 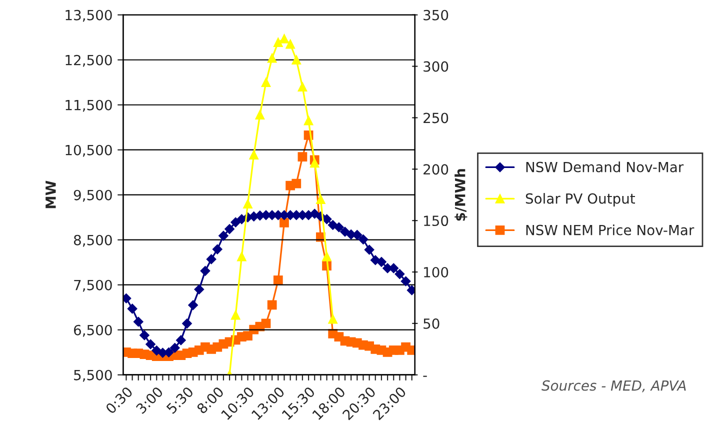 What do you see at coordinates (605, 167) in the screenshot?
I see `legend-label: NSW Demand Nov-Mar` at bounding box center [605, 167].